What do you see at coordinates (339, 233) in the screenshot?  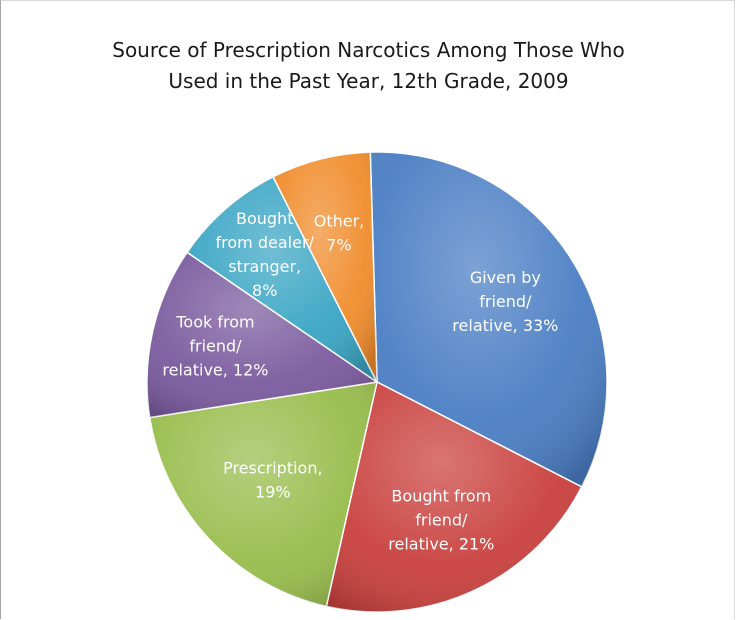 I see `slice-label: Other, 7%` at bounding box center [339, 233].